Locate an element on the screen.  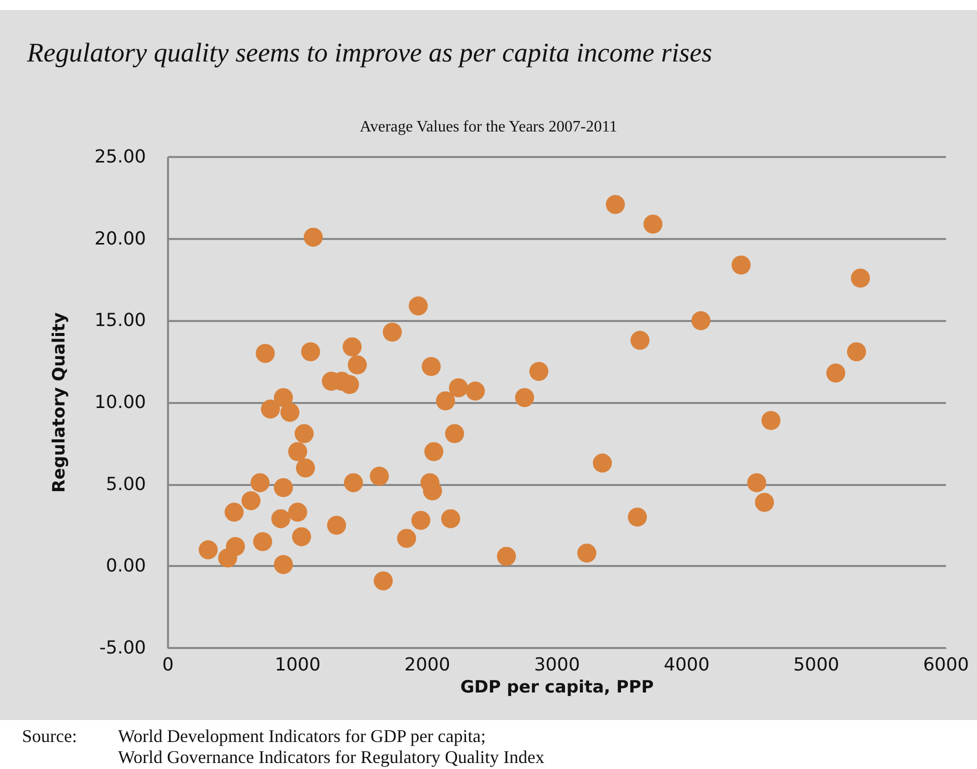
x-tick-label: 5000 is located at coordinates (816, 665).